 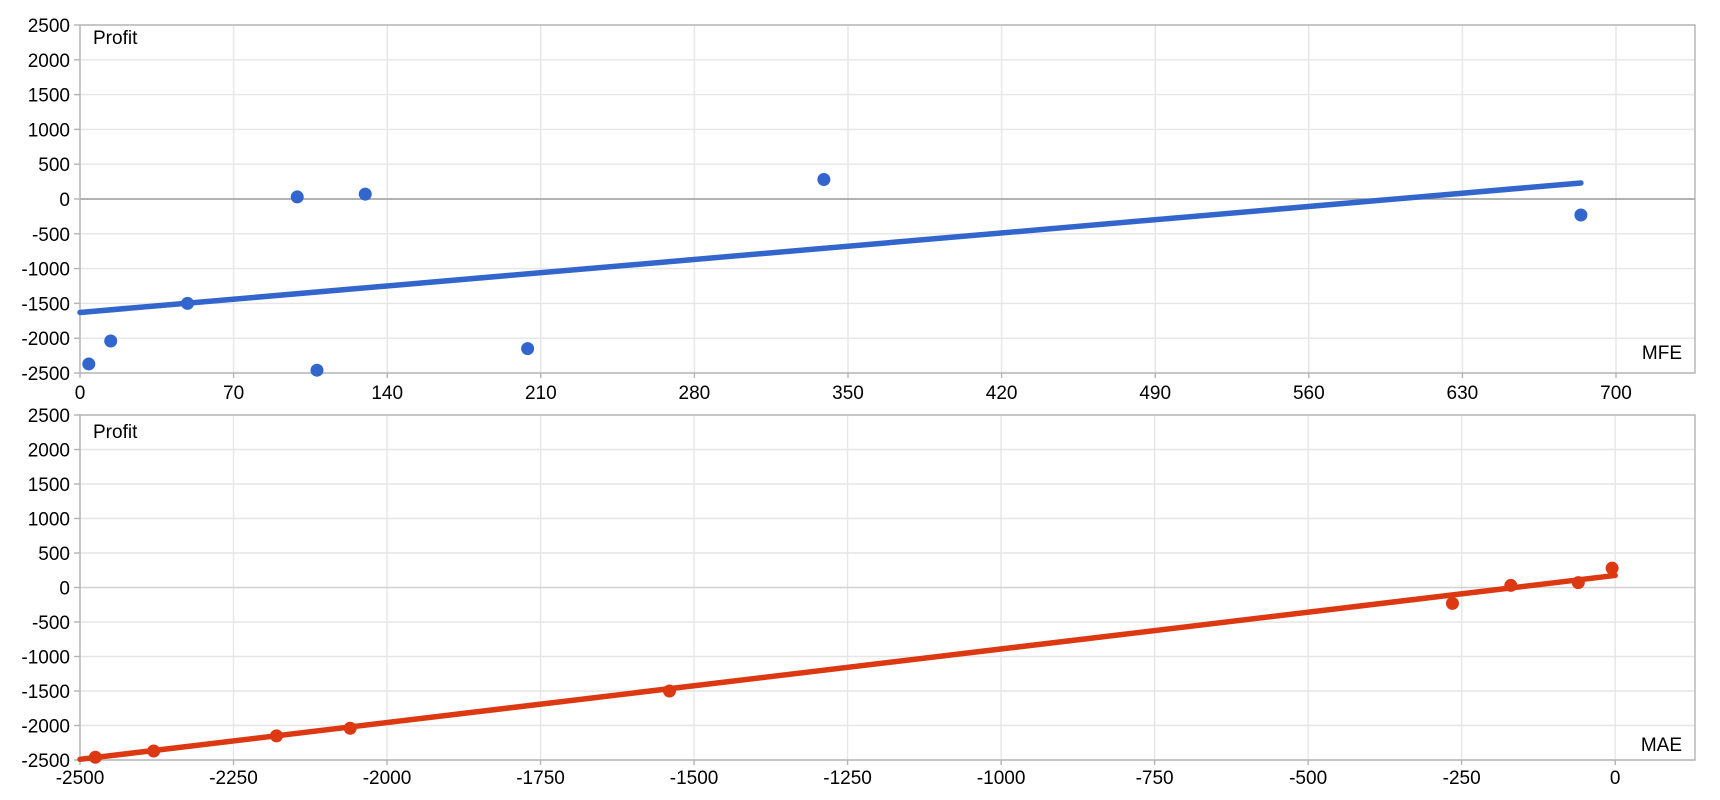 I want to click on profit-vs-mfe-xtick-label: 70, so click(x=233, y=393).